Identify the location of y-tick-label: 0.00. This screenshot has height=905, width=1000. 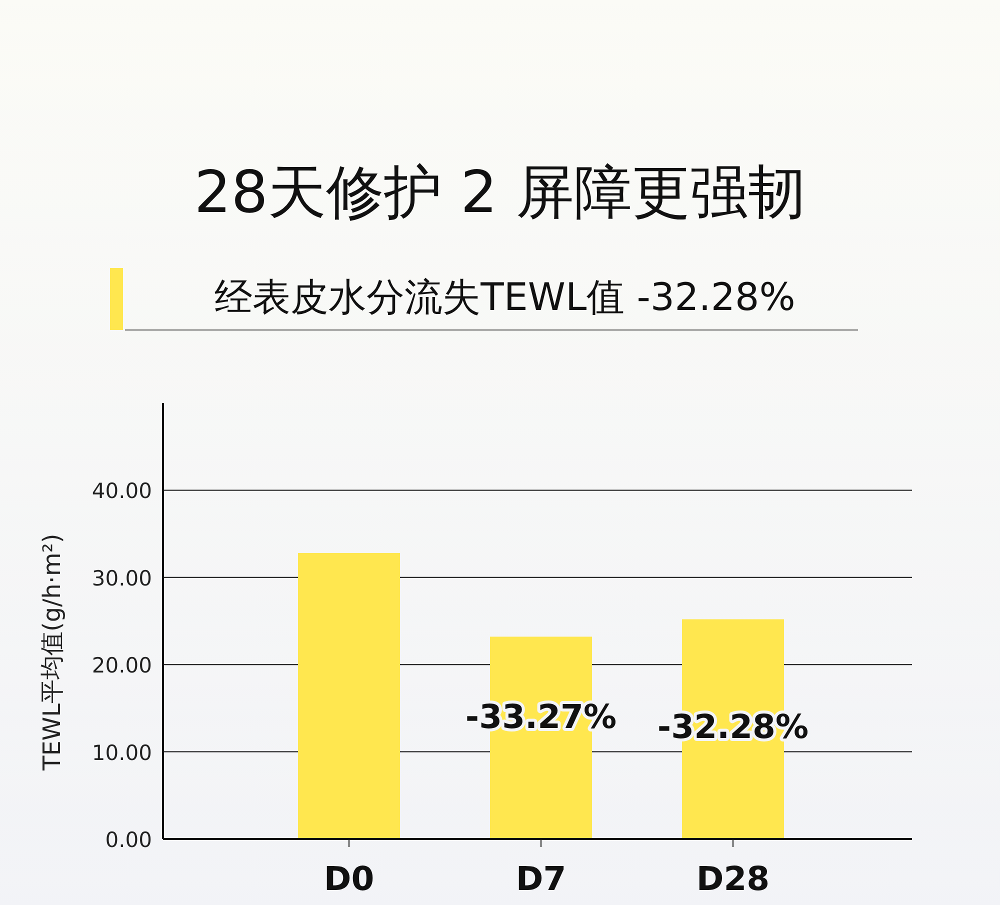
(128, 840).